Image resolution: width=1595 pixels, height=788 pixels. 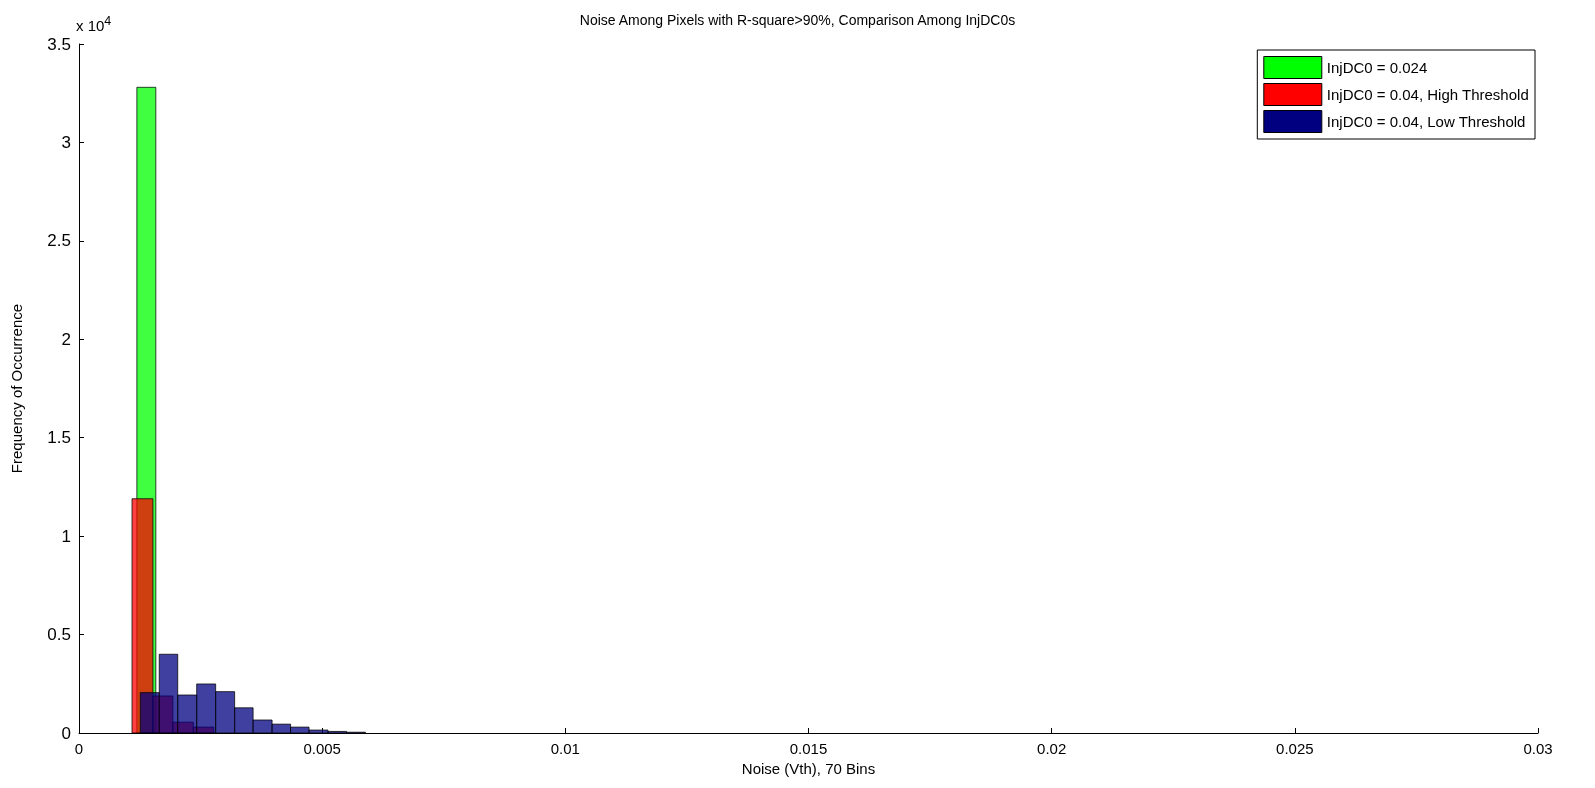 What do you see at coordinates (59, 635) in the screenshot?
I see `y-tick-label: 0.5` at bounding box center [59, 635].